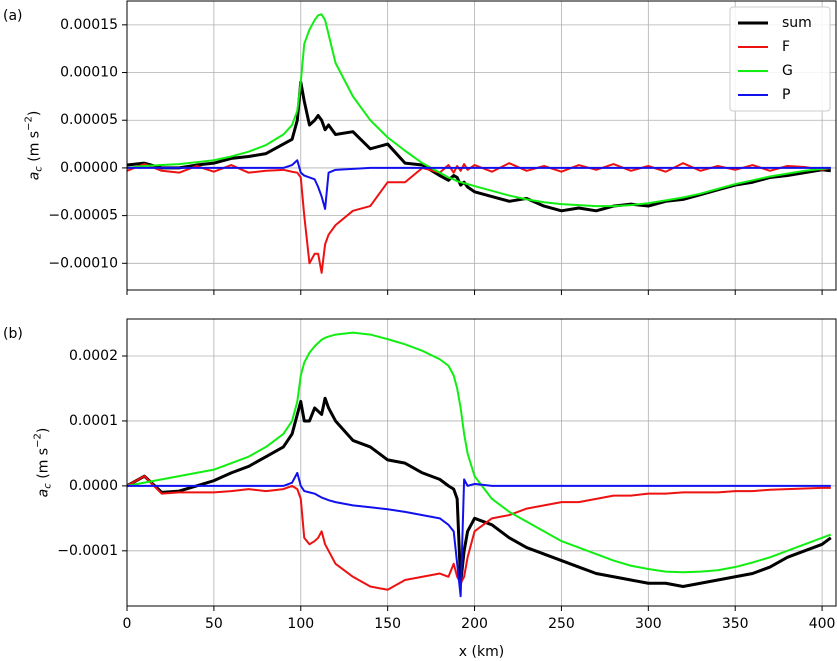  I want to click on legend-frame, so click(780, 59).